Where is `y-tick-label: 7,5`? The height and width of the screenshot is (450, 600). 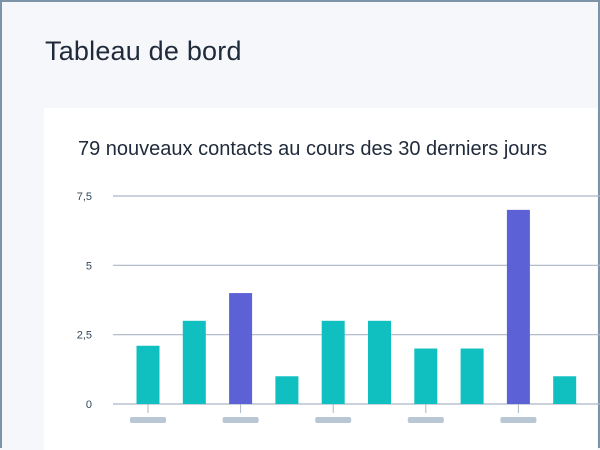 y-tick-label: 7,5 is located at coordinates (84, 197).